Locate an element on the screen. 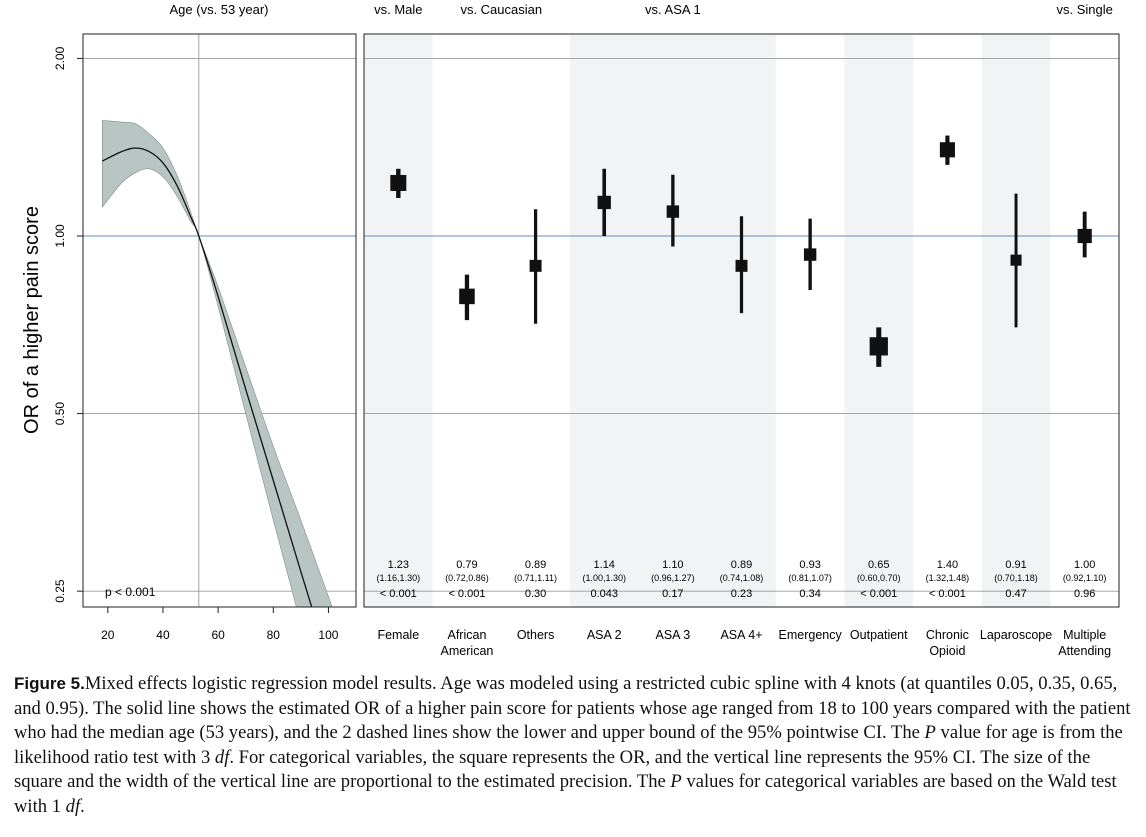 The height and width of the screenshot is (837, 1146). x-tick-label: 60 is located at coordinates (218, 635).